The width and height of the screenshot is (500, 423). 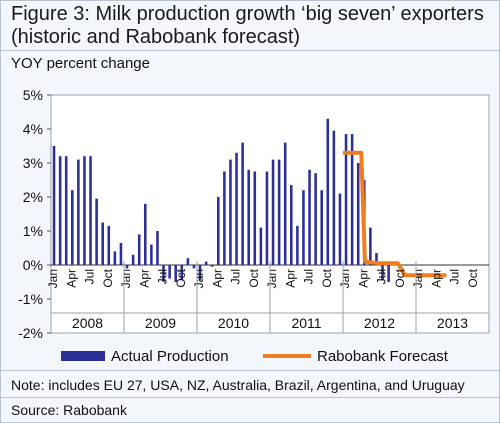 I want to click on legend-label-forecast: Rabobank Forecast, so click(x=383, y=356).